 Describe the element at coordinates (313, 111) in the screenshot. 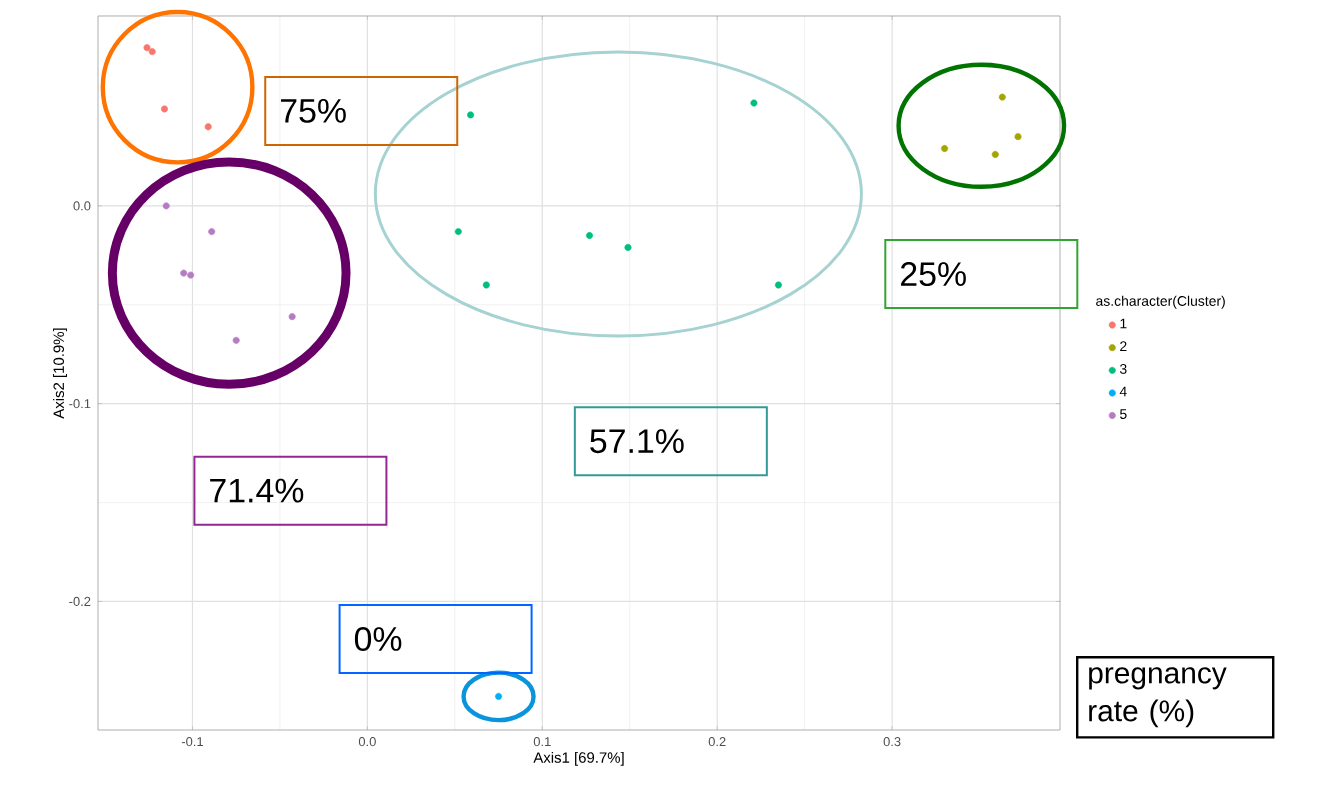

I see `annotation: 75%` at that location.